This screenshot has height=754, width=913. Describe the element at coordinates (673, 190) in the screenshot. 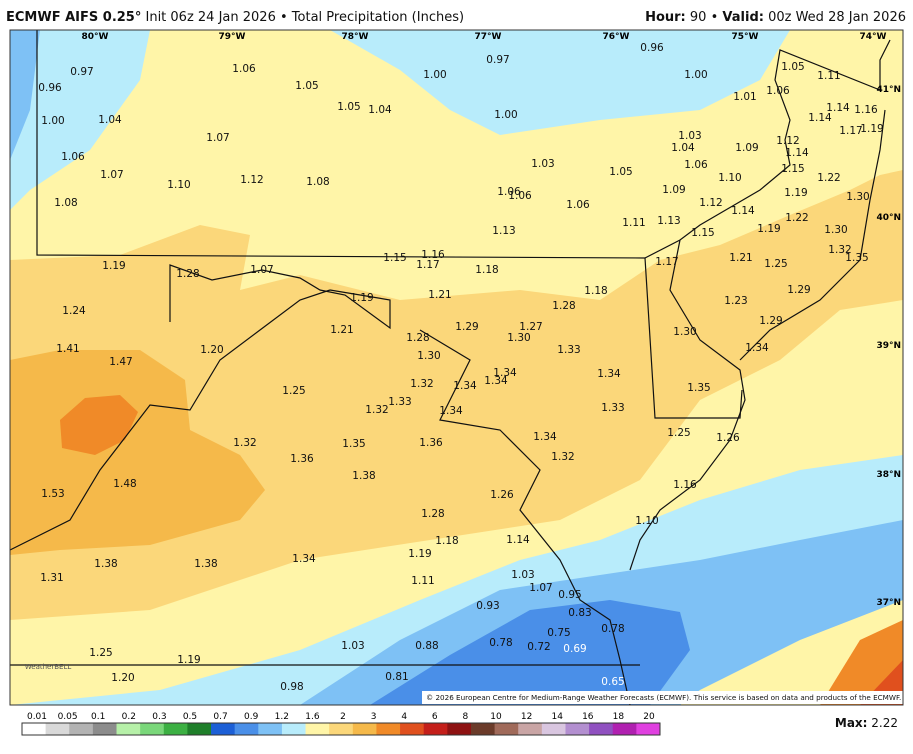

I see `point-value: 1.09` at that location.